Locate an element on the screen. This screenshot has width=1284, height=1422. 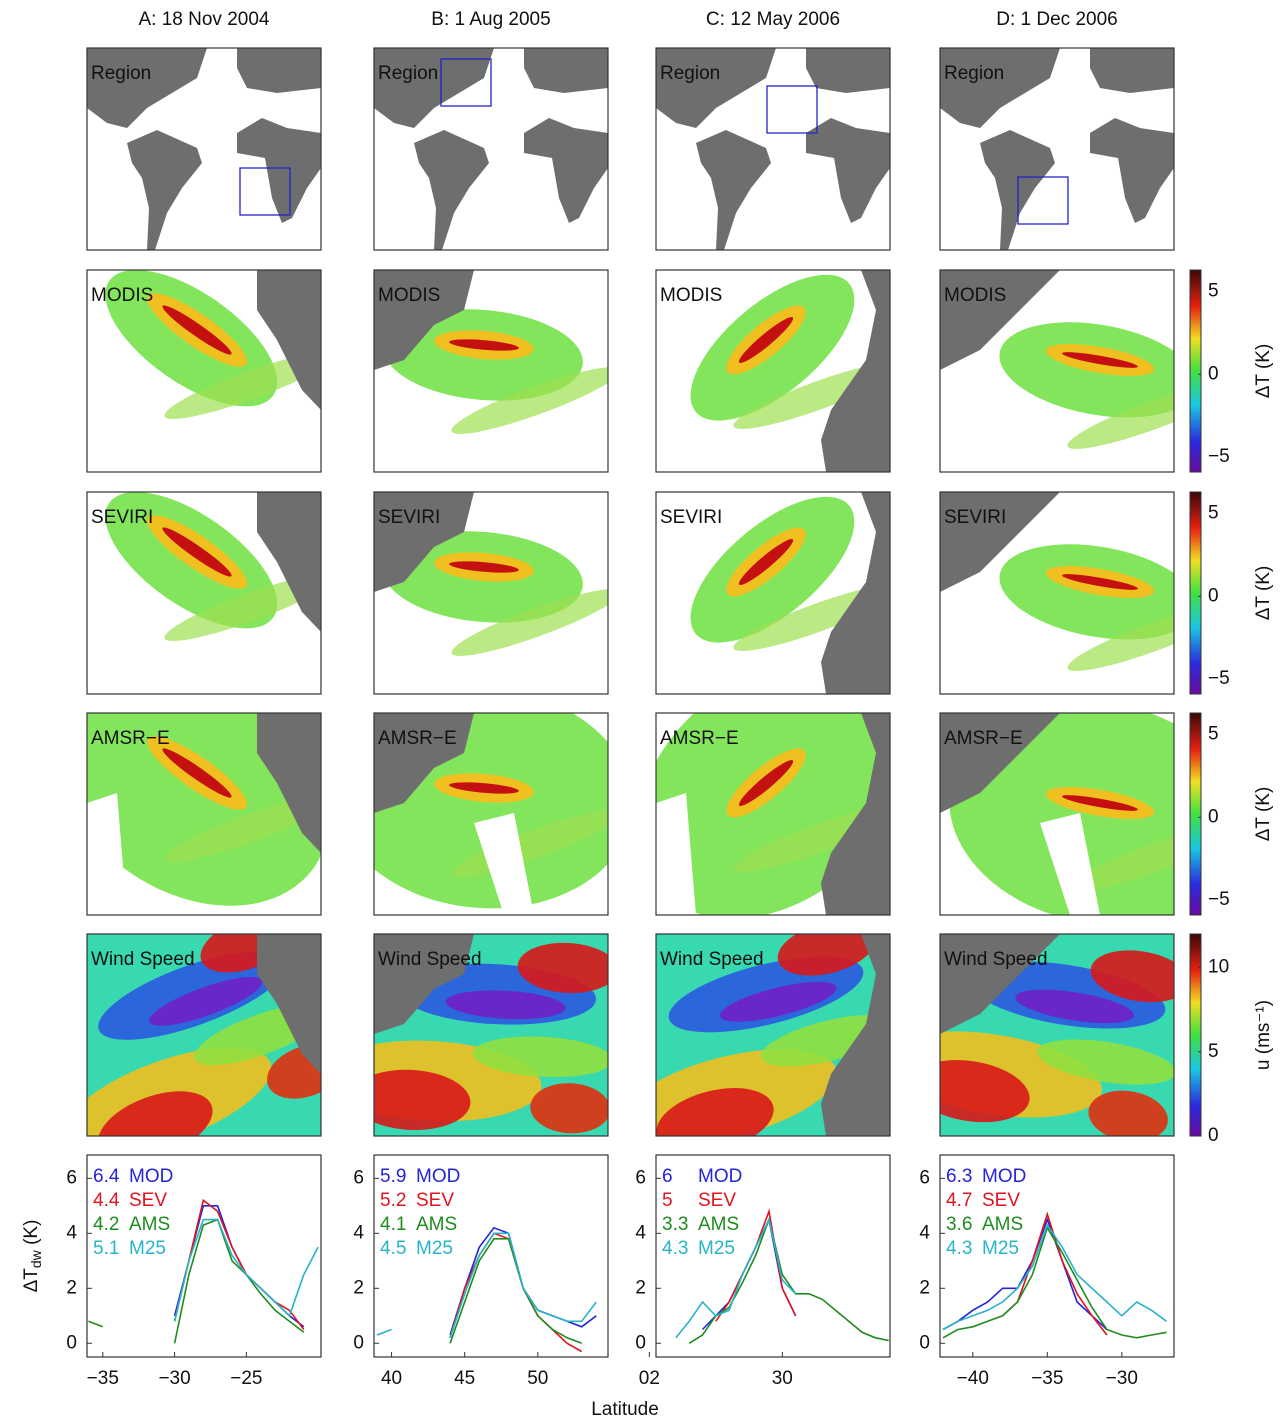
legend-value: 5.2 is located at coordinates (393, 1200).